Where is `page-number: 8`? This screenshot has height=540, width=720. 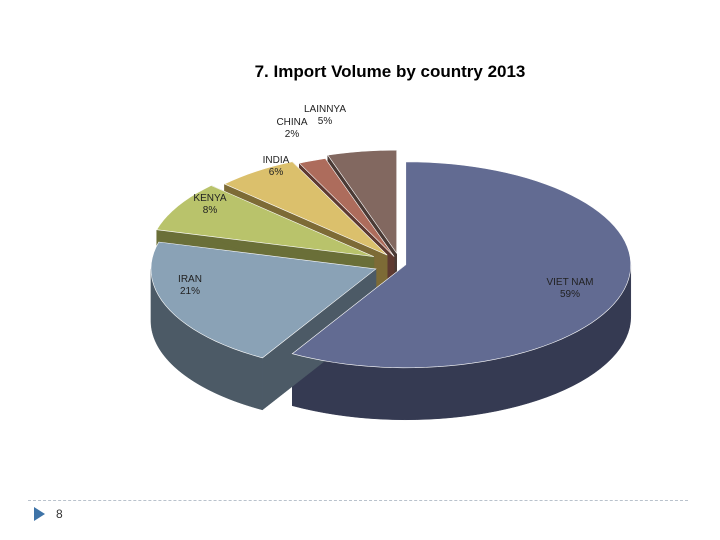
page-number: 8 is located at coordinates (59, 514).